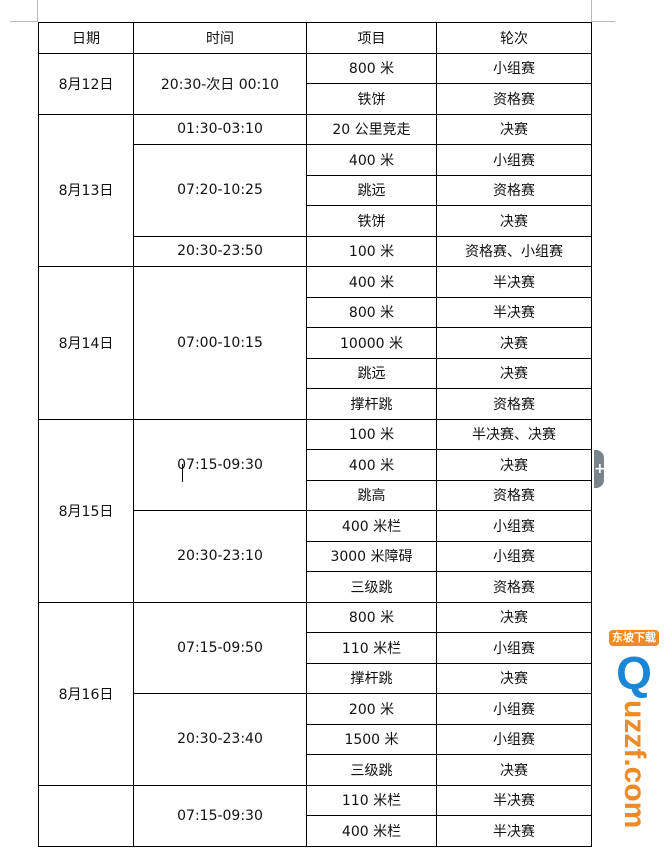 This screenshot has height=854, width=665. What do you see at coordinates (220, 556) in the screenshot?
I see `time-cell: 20:30-23:10` at bounding box center [220, 556].